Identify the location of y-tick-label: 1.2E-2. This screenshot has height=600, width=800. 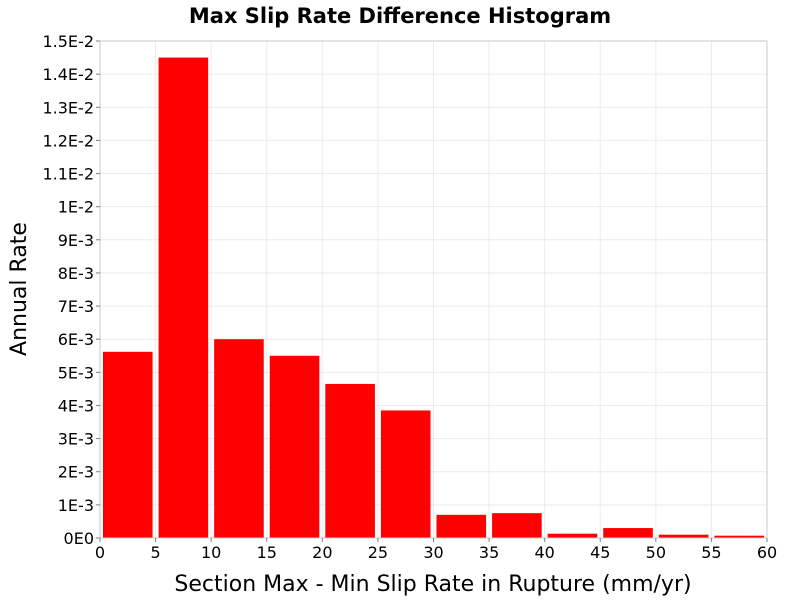
(68, 140).